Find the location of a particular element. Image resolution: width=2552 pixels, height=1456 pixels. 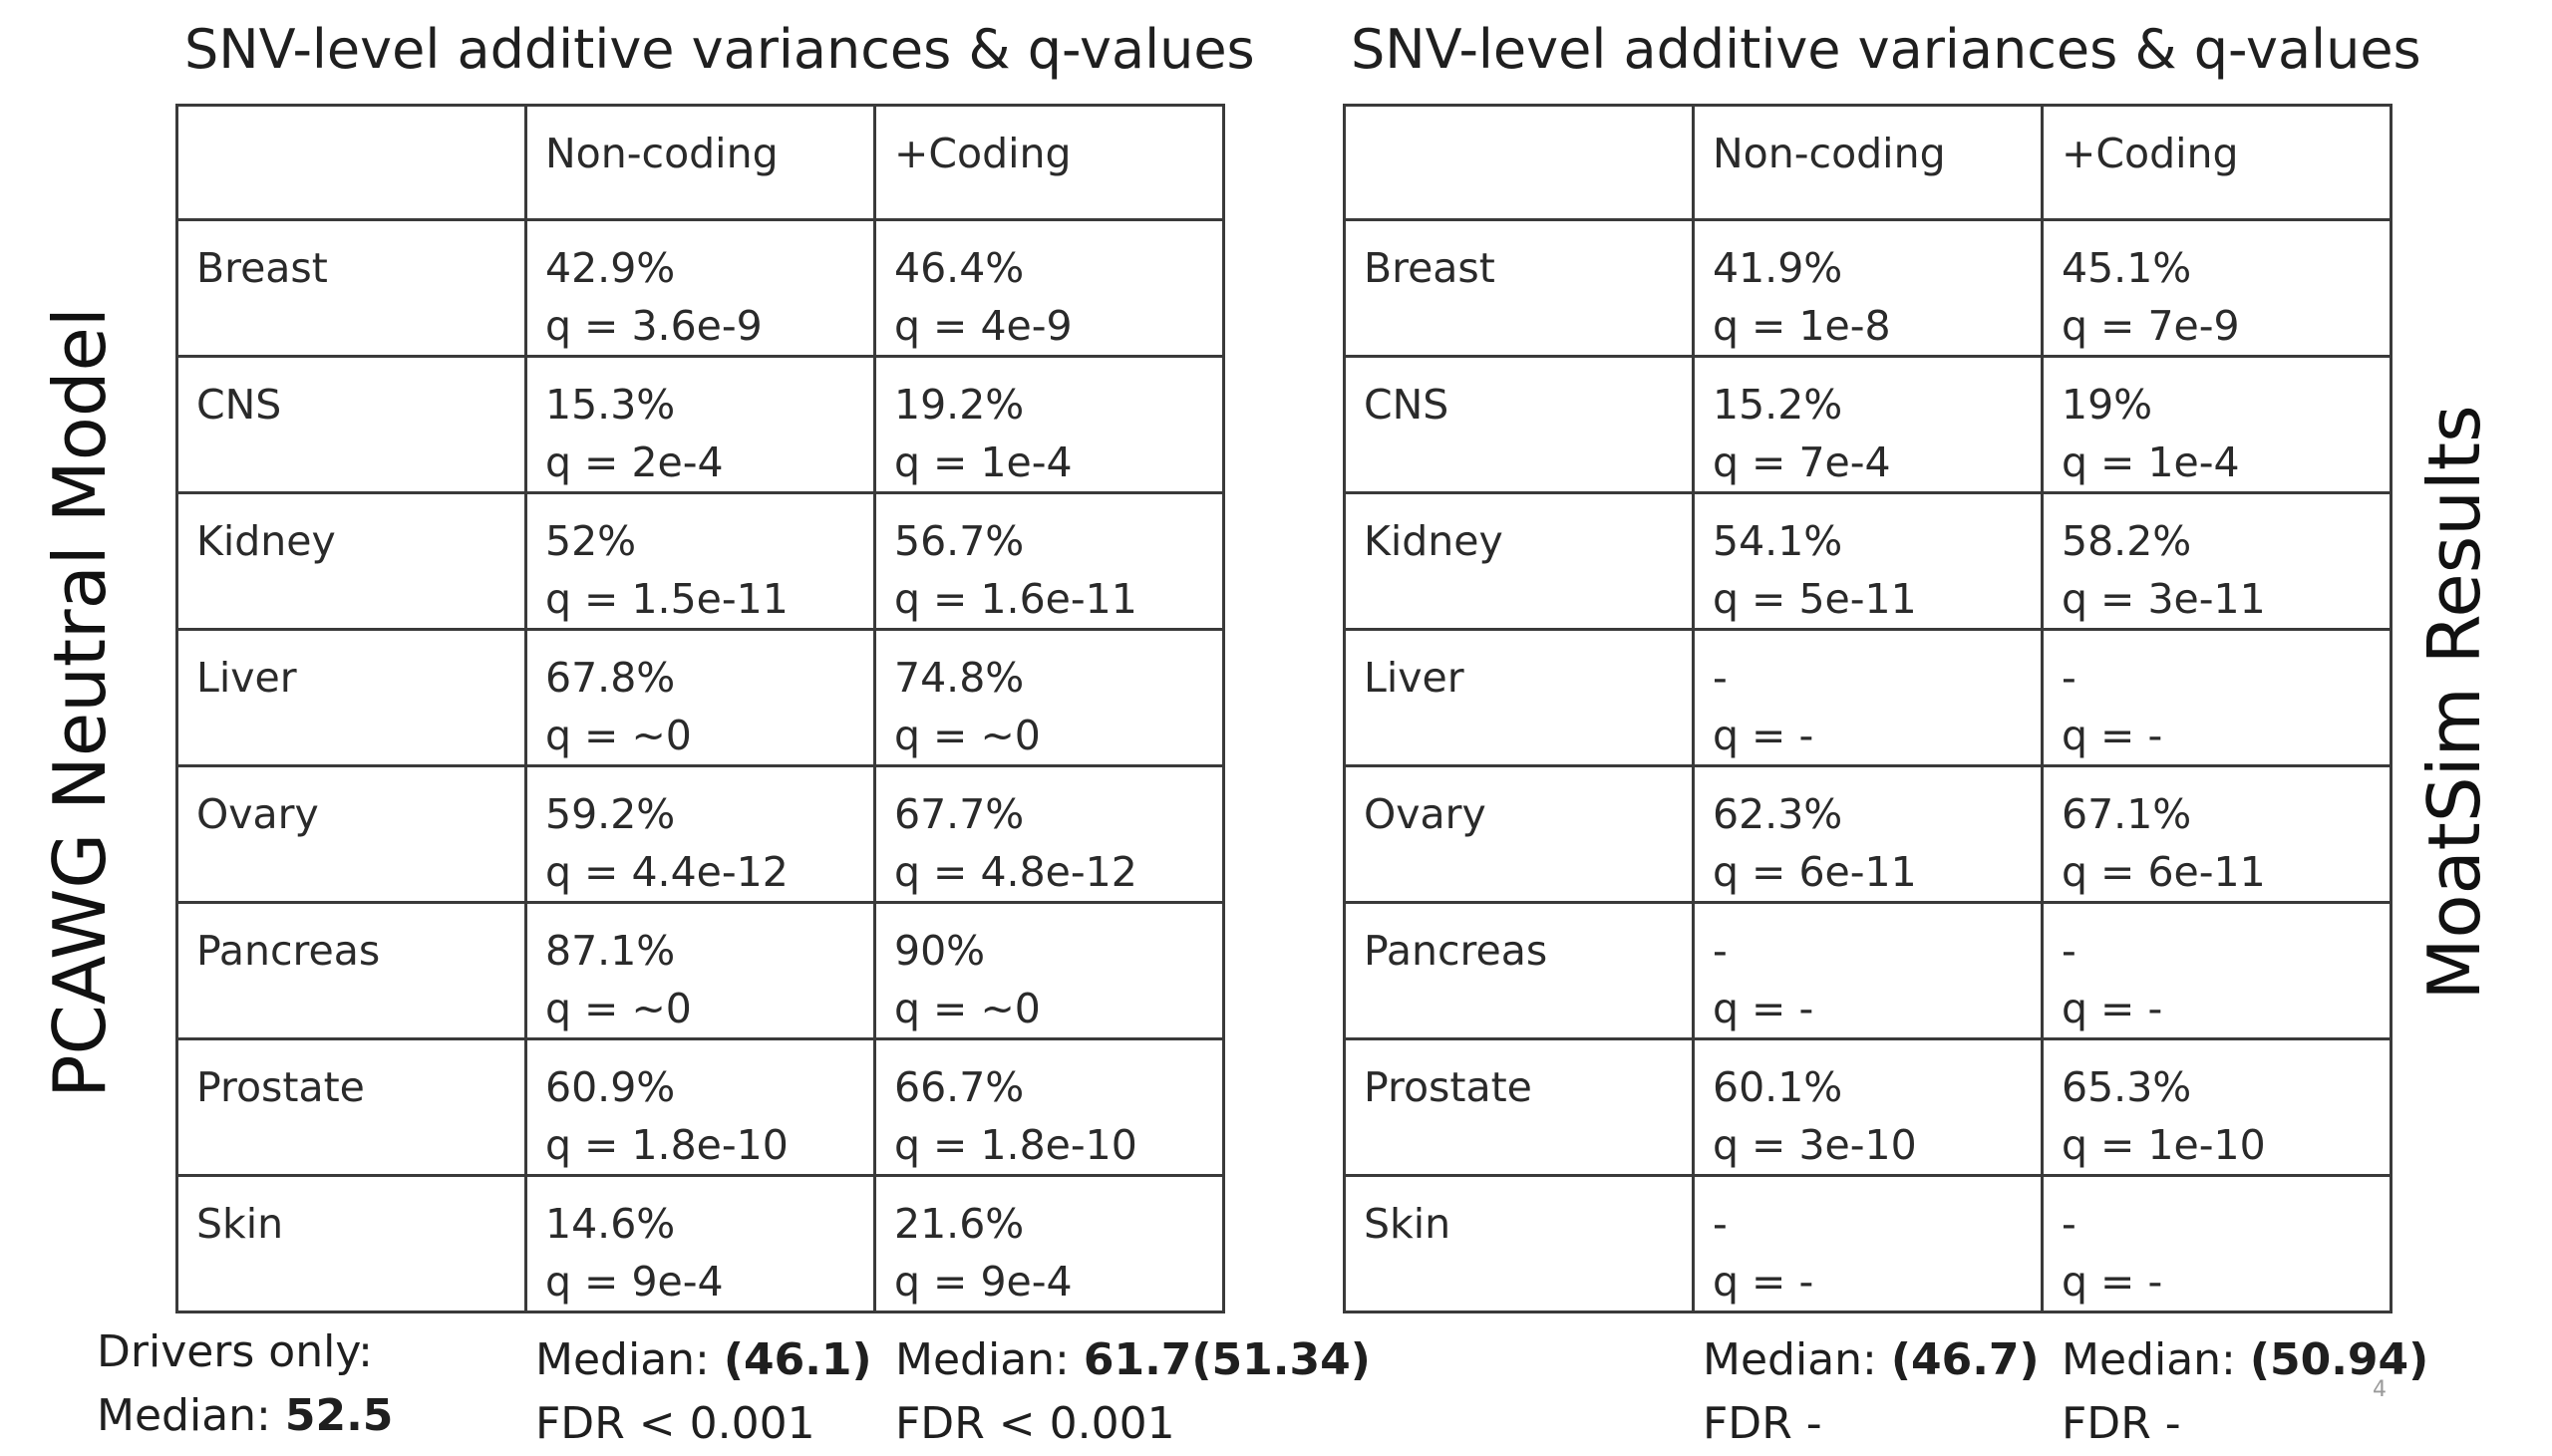

coding-cell: 45.1% q = 7e-9 is located at coordinates (2216, 288).